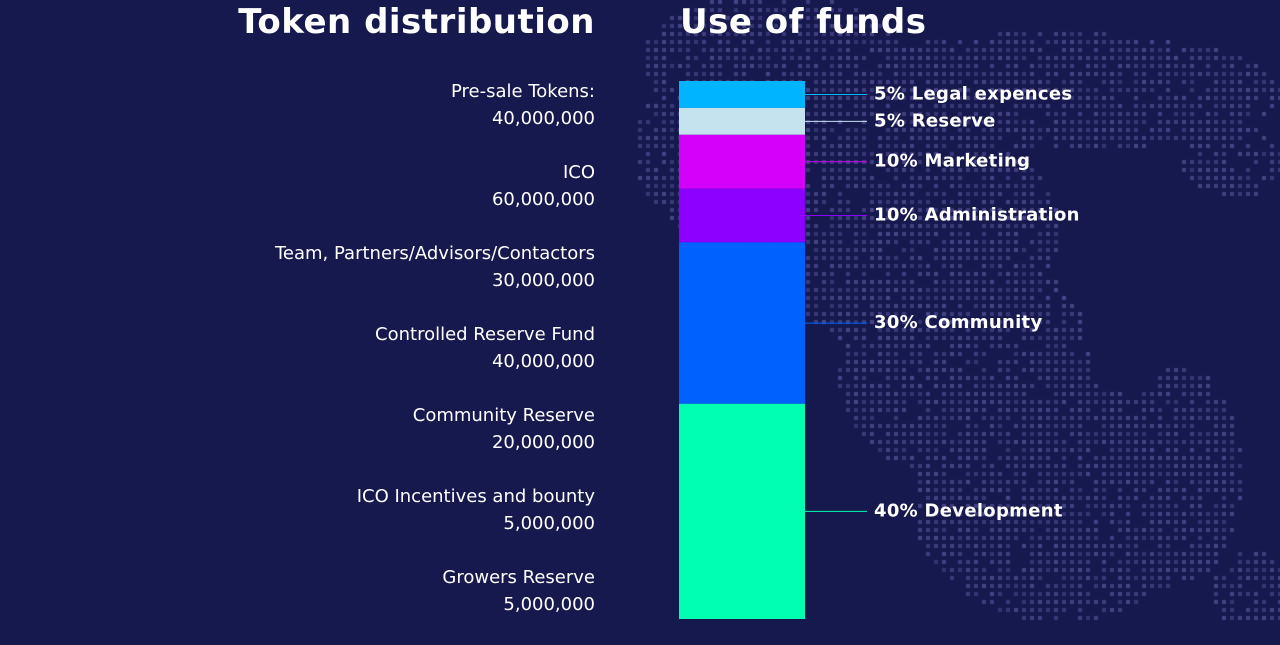 The width and height of the screenshot is (1280, 645). What do you see at coordinates (952, 161) in the screenshot?
I see `segment-label: 10% Marketing` at bounding box center [952, 161].